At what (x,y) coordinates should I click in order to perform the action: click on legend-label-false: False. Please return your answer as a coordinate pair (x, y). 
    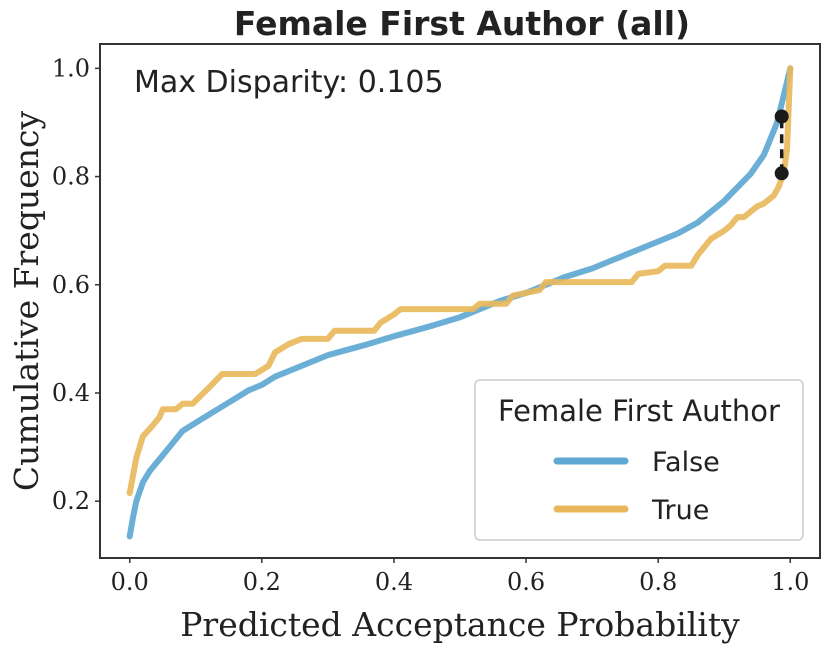
    Looking at the image, I should click on (686, 462).